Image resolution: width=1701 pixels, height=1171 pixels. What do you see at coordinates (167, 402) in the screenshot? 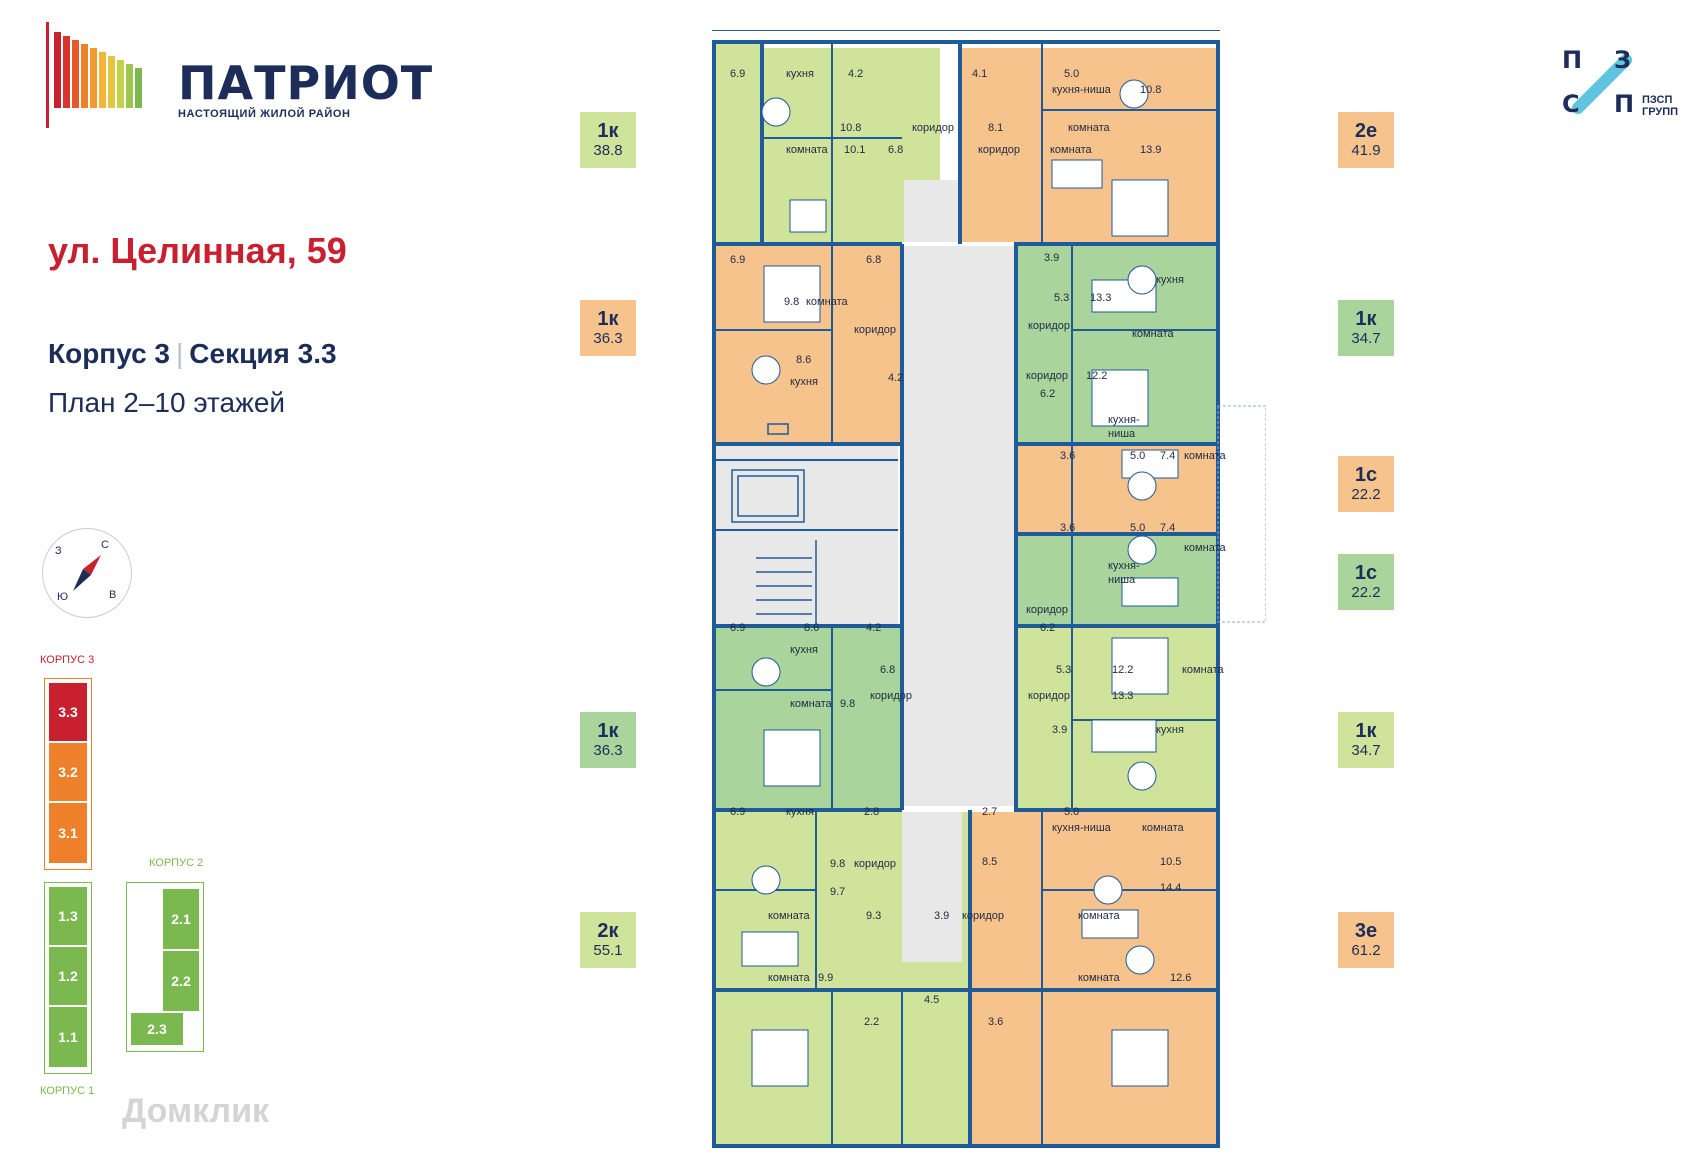
I see `plan-floors: План 2–10 этажей` at bounding box center [167, 402].